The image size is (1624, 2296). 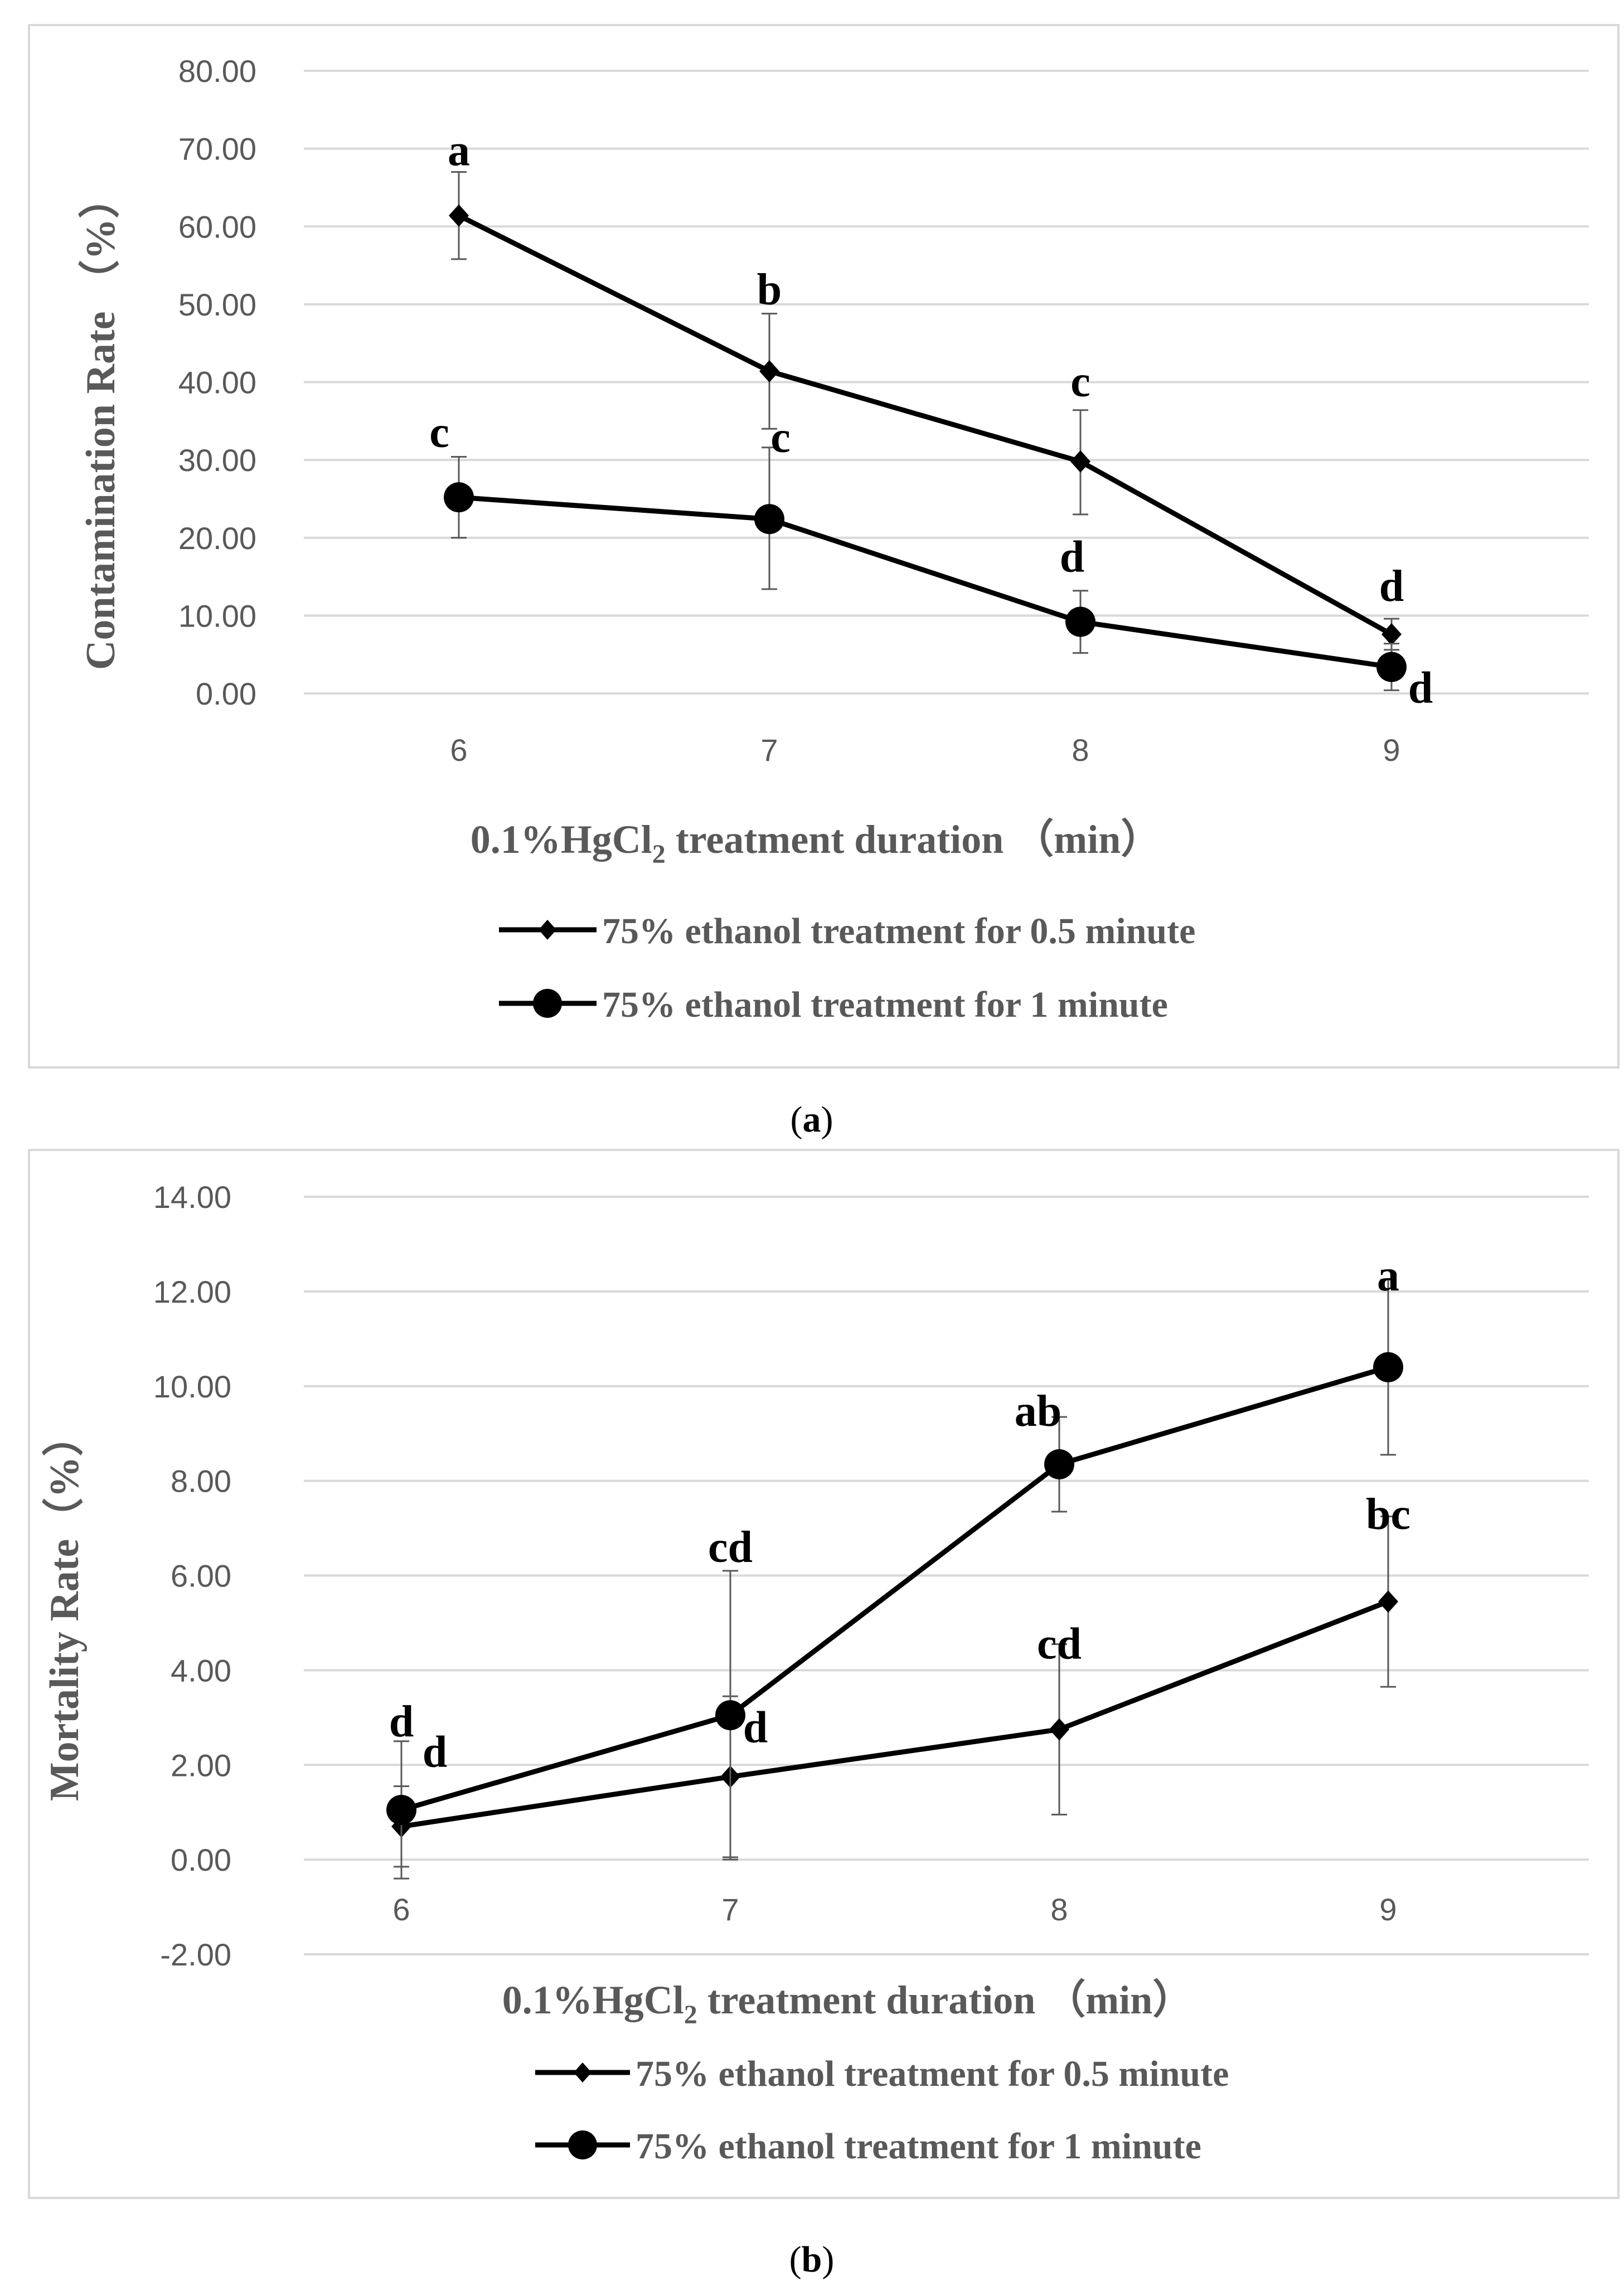 What do you see at coordinates (812, 2259) in the screenshot?
I see `panel-b-caption: (b)` at bounding box center [812, 2259].